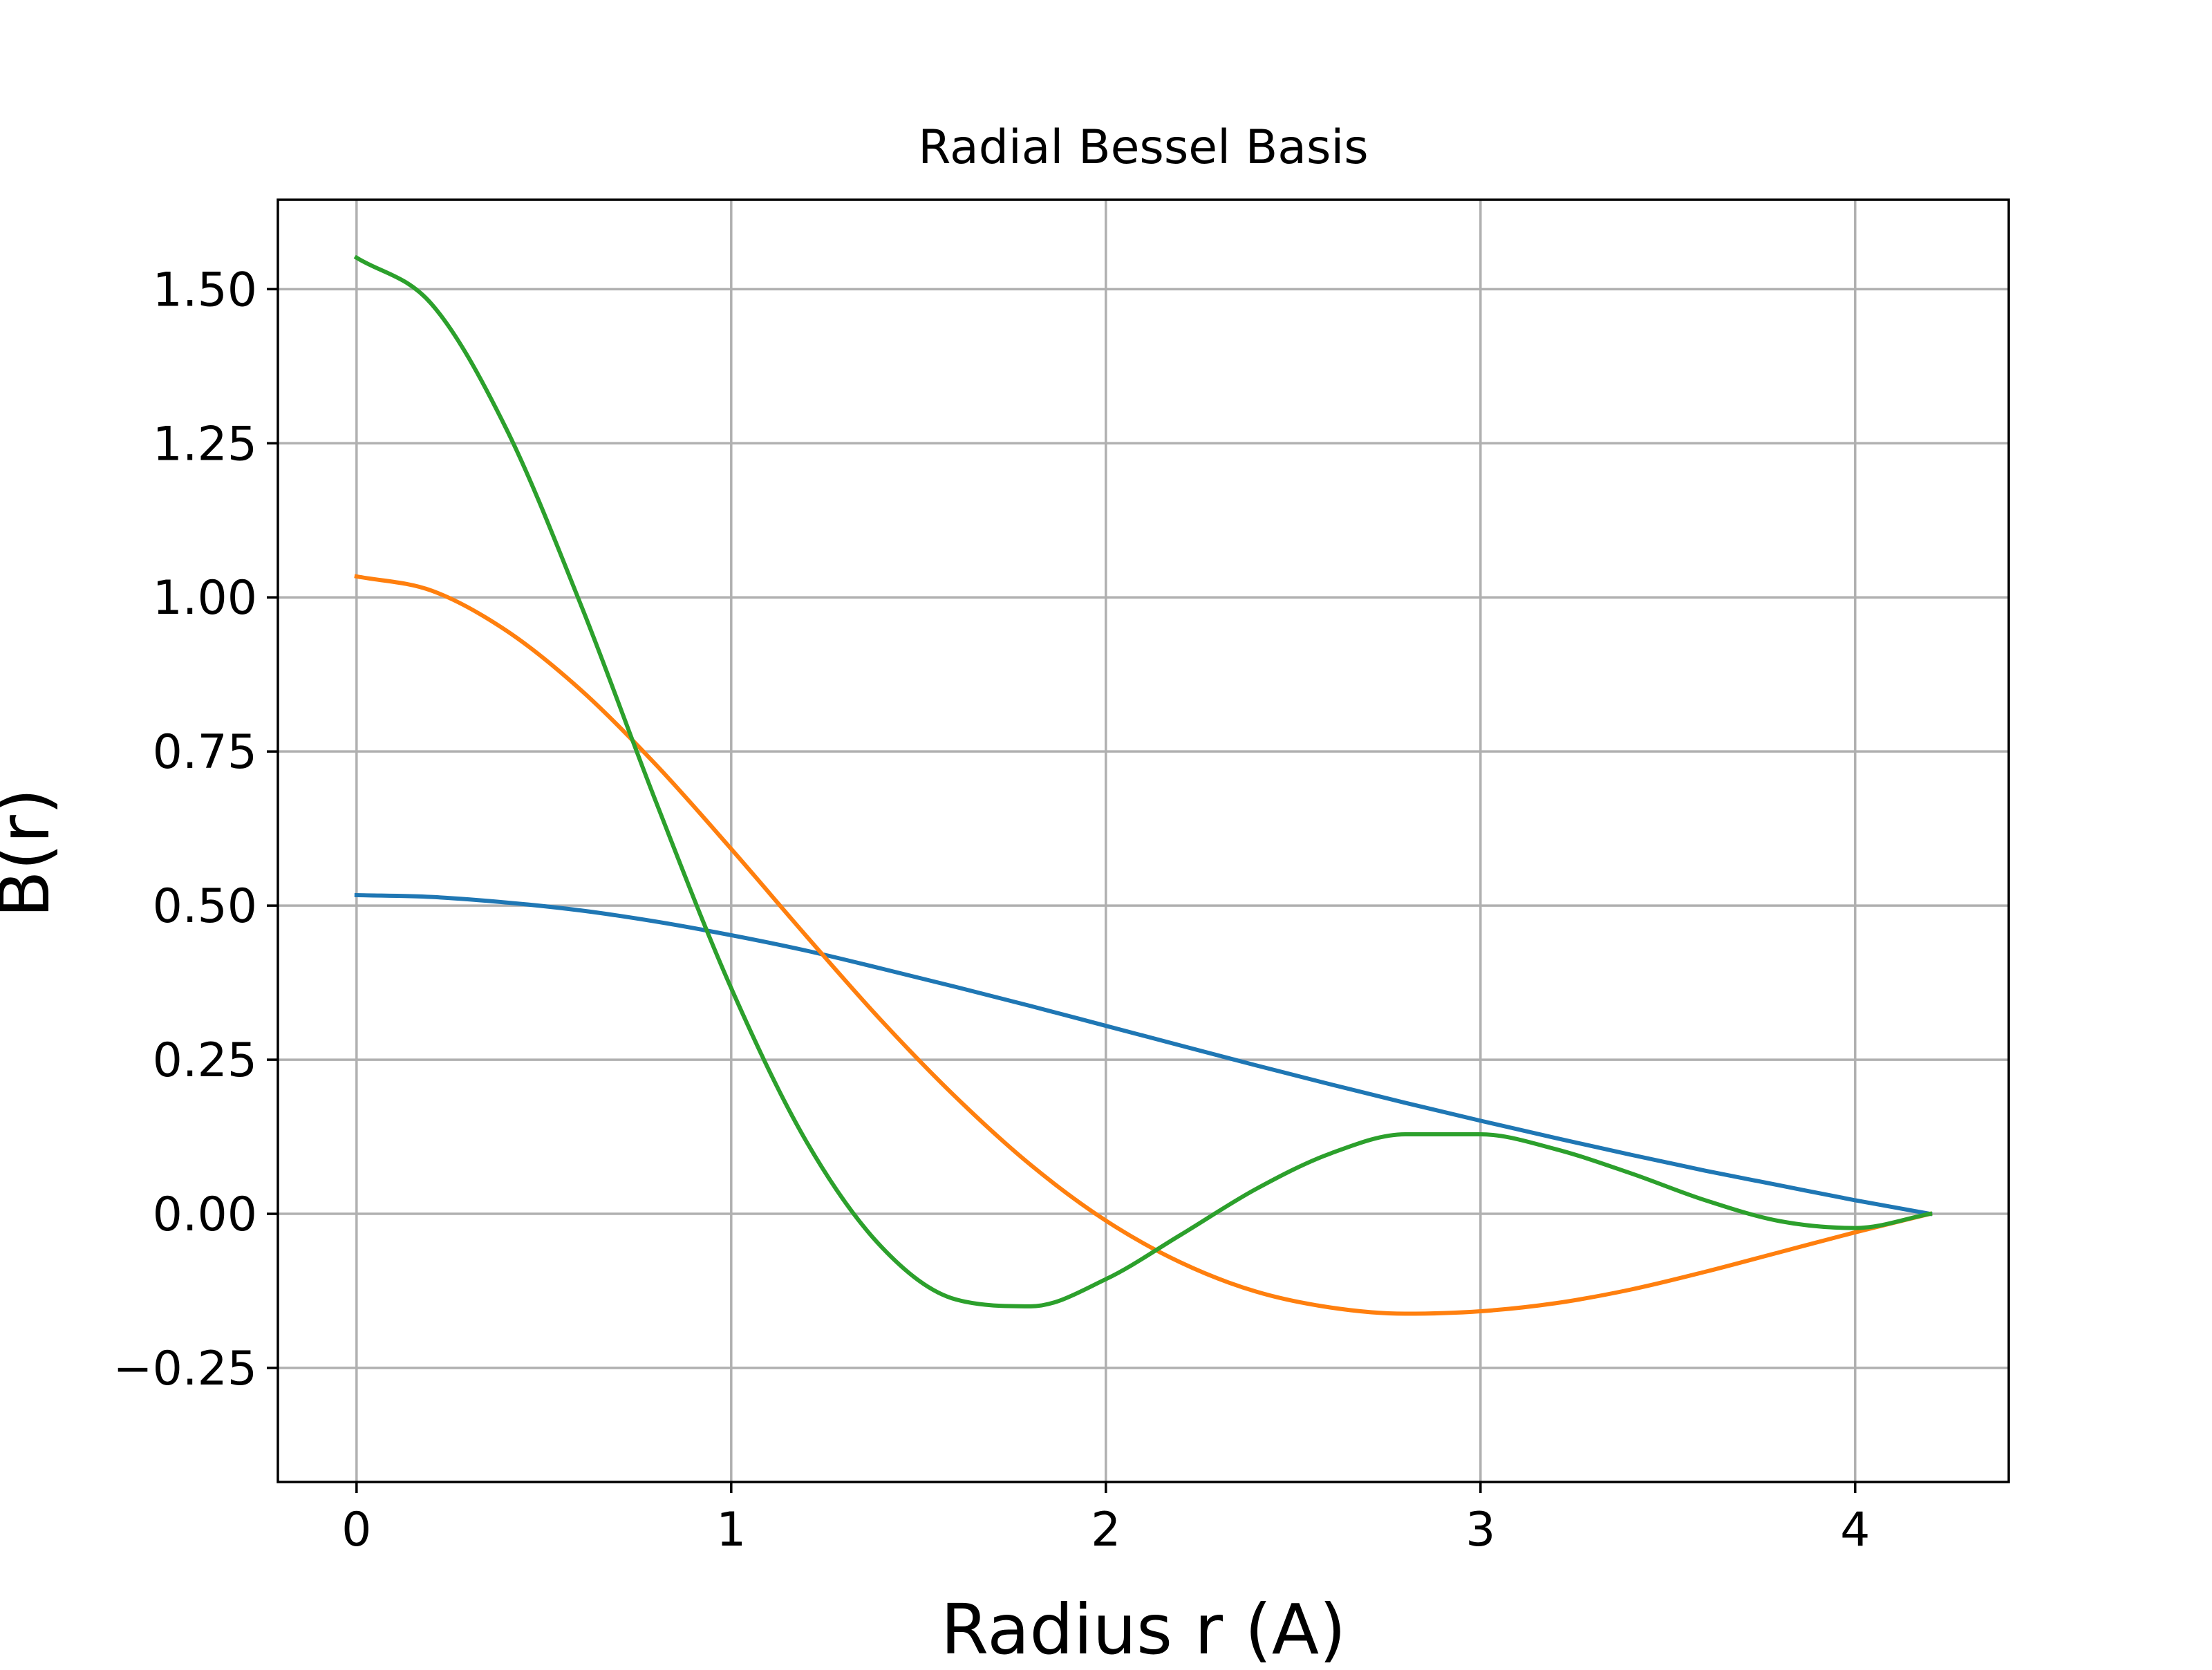 This screenshot has width=2212, height=1670. Describe the element at coordinates (205, 444) in the screenshot. I see `y-tick-label: 1.25` at that location.